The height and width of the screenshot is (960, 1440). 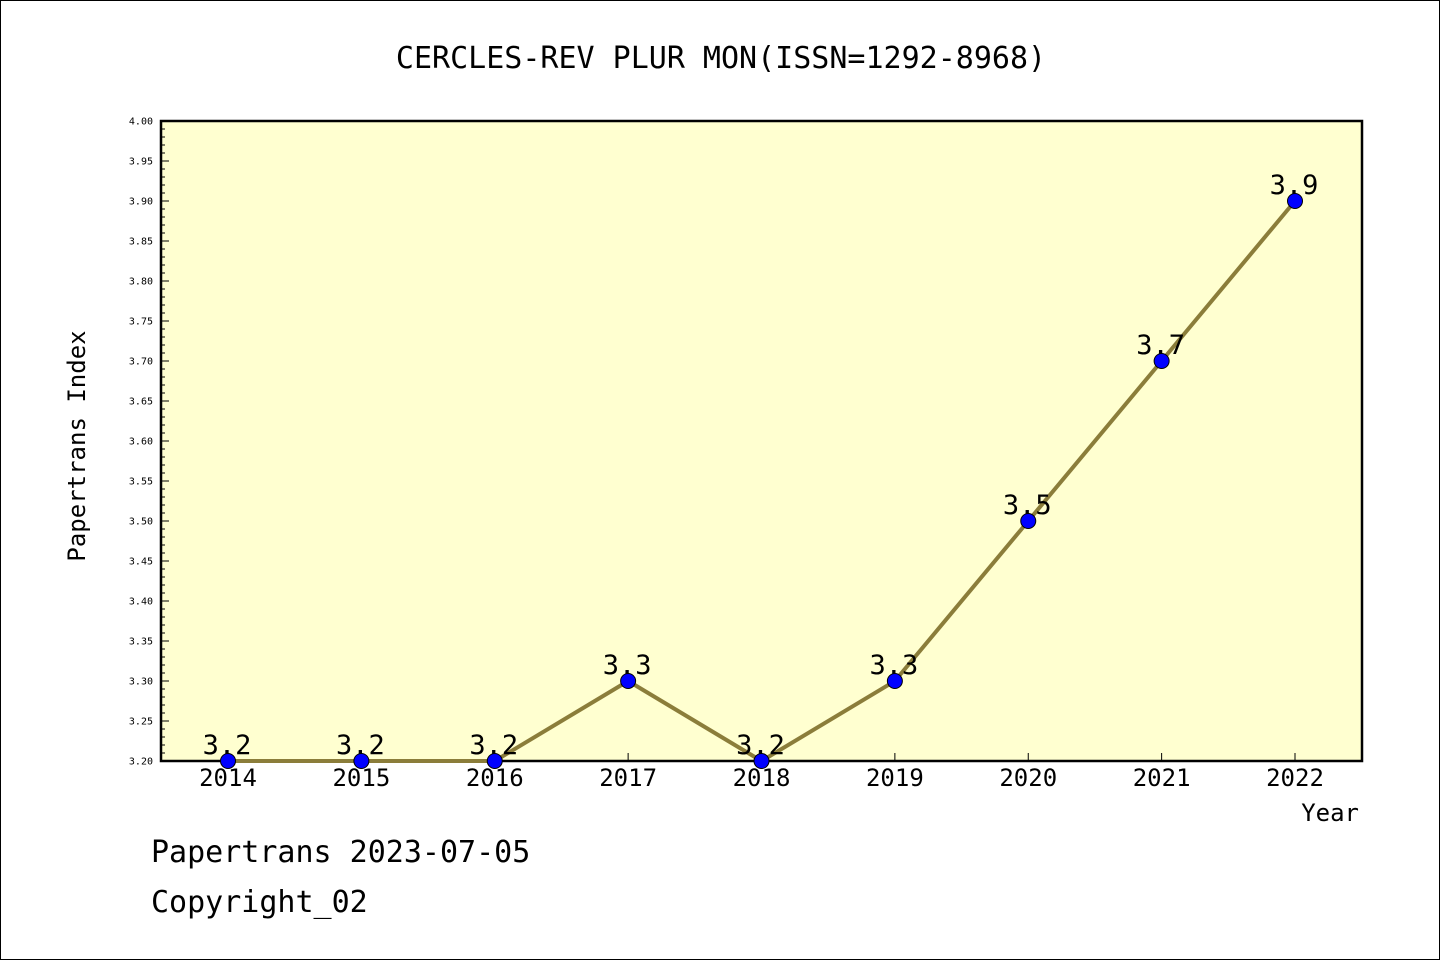 What do you see at coordinates (141, 282) in the screenshot?
I see `y-tick-label: 3.80` at bounding box center [141, 282].